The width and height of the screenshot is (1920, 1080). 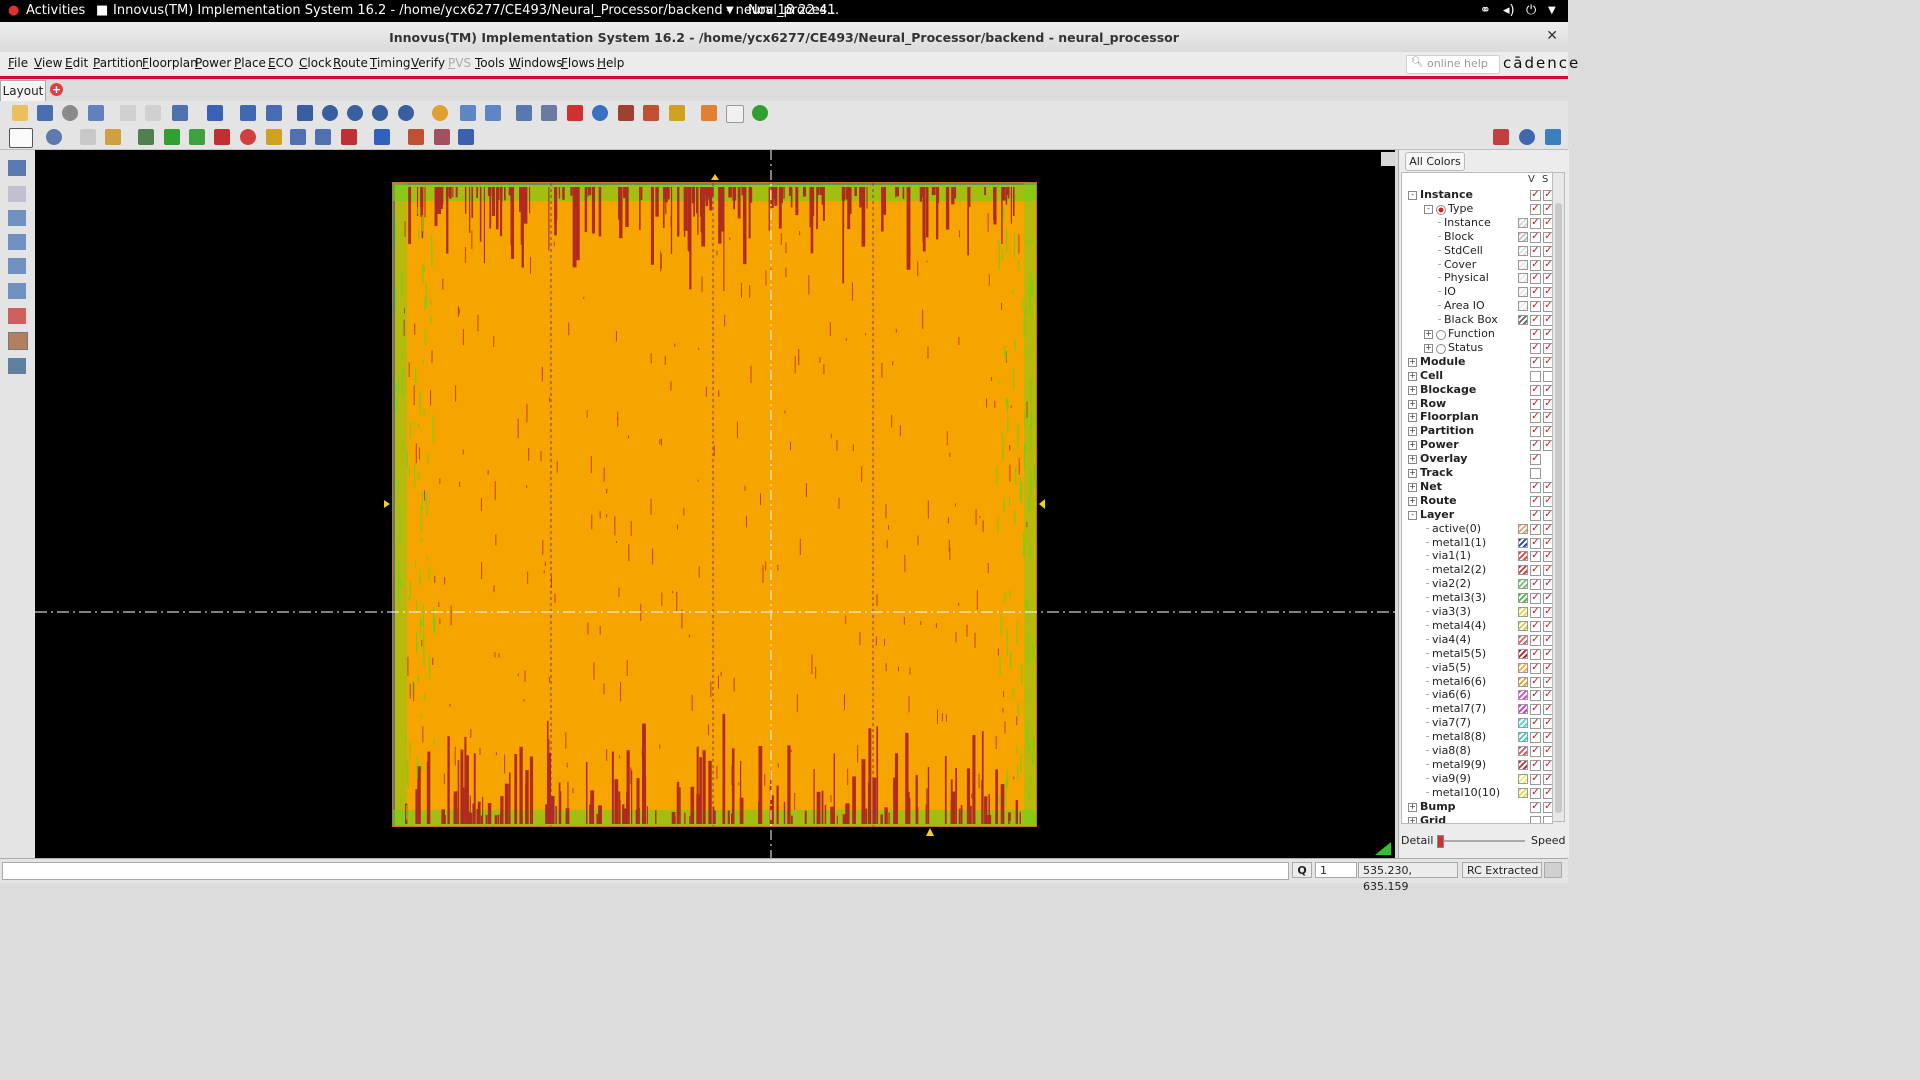 I want to click on route-icon, so click(x=442, y=137).